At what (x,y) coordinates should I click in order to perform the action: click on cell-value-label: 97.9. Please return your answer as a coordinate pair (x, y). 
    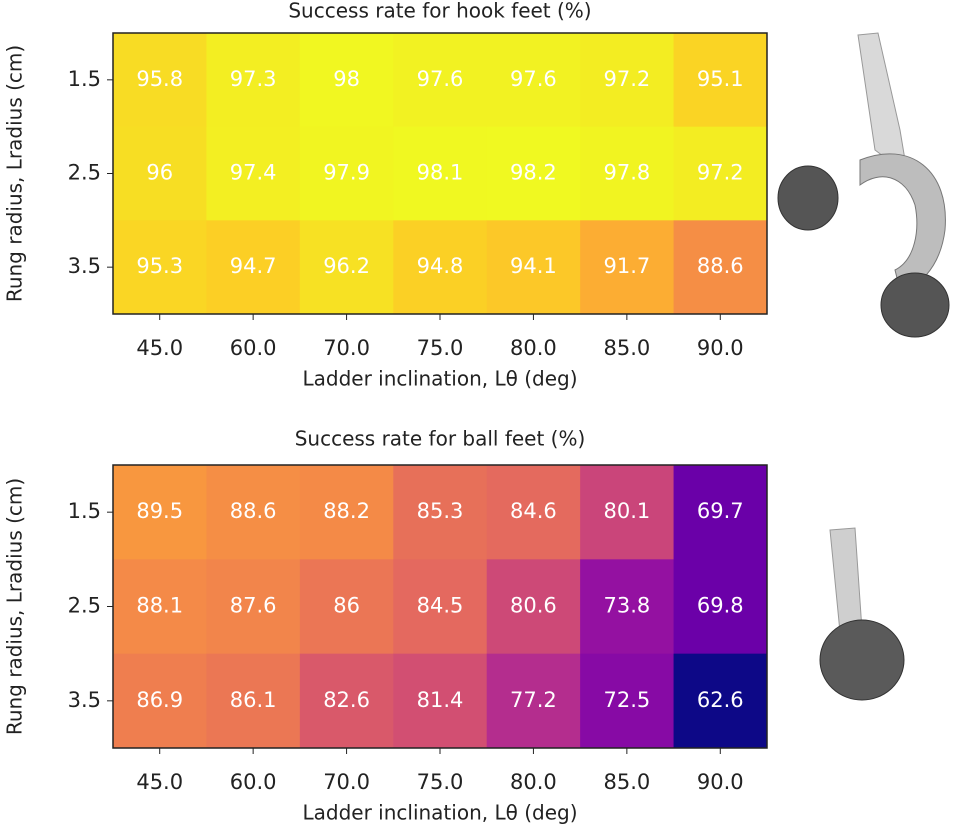
    Looking at the image, I should click on (346, 173).